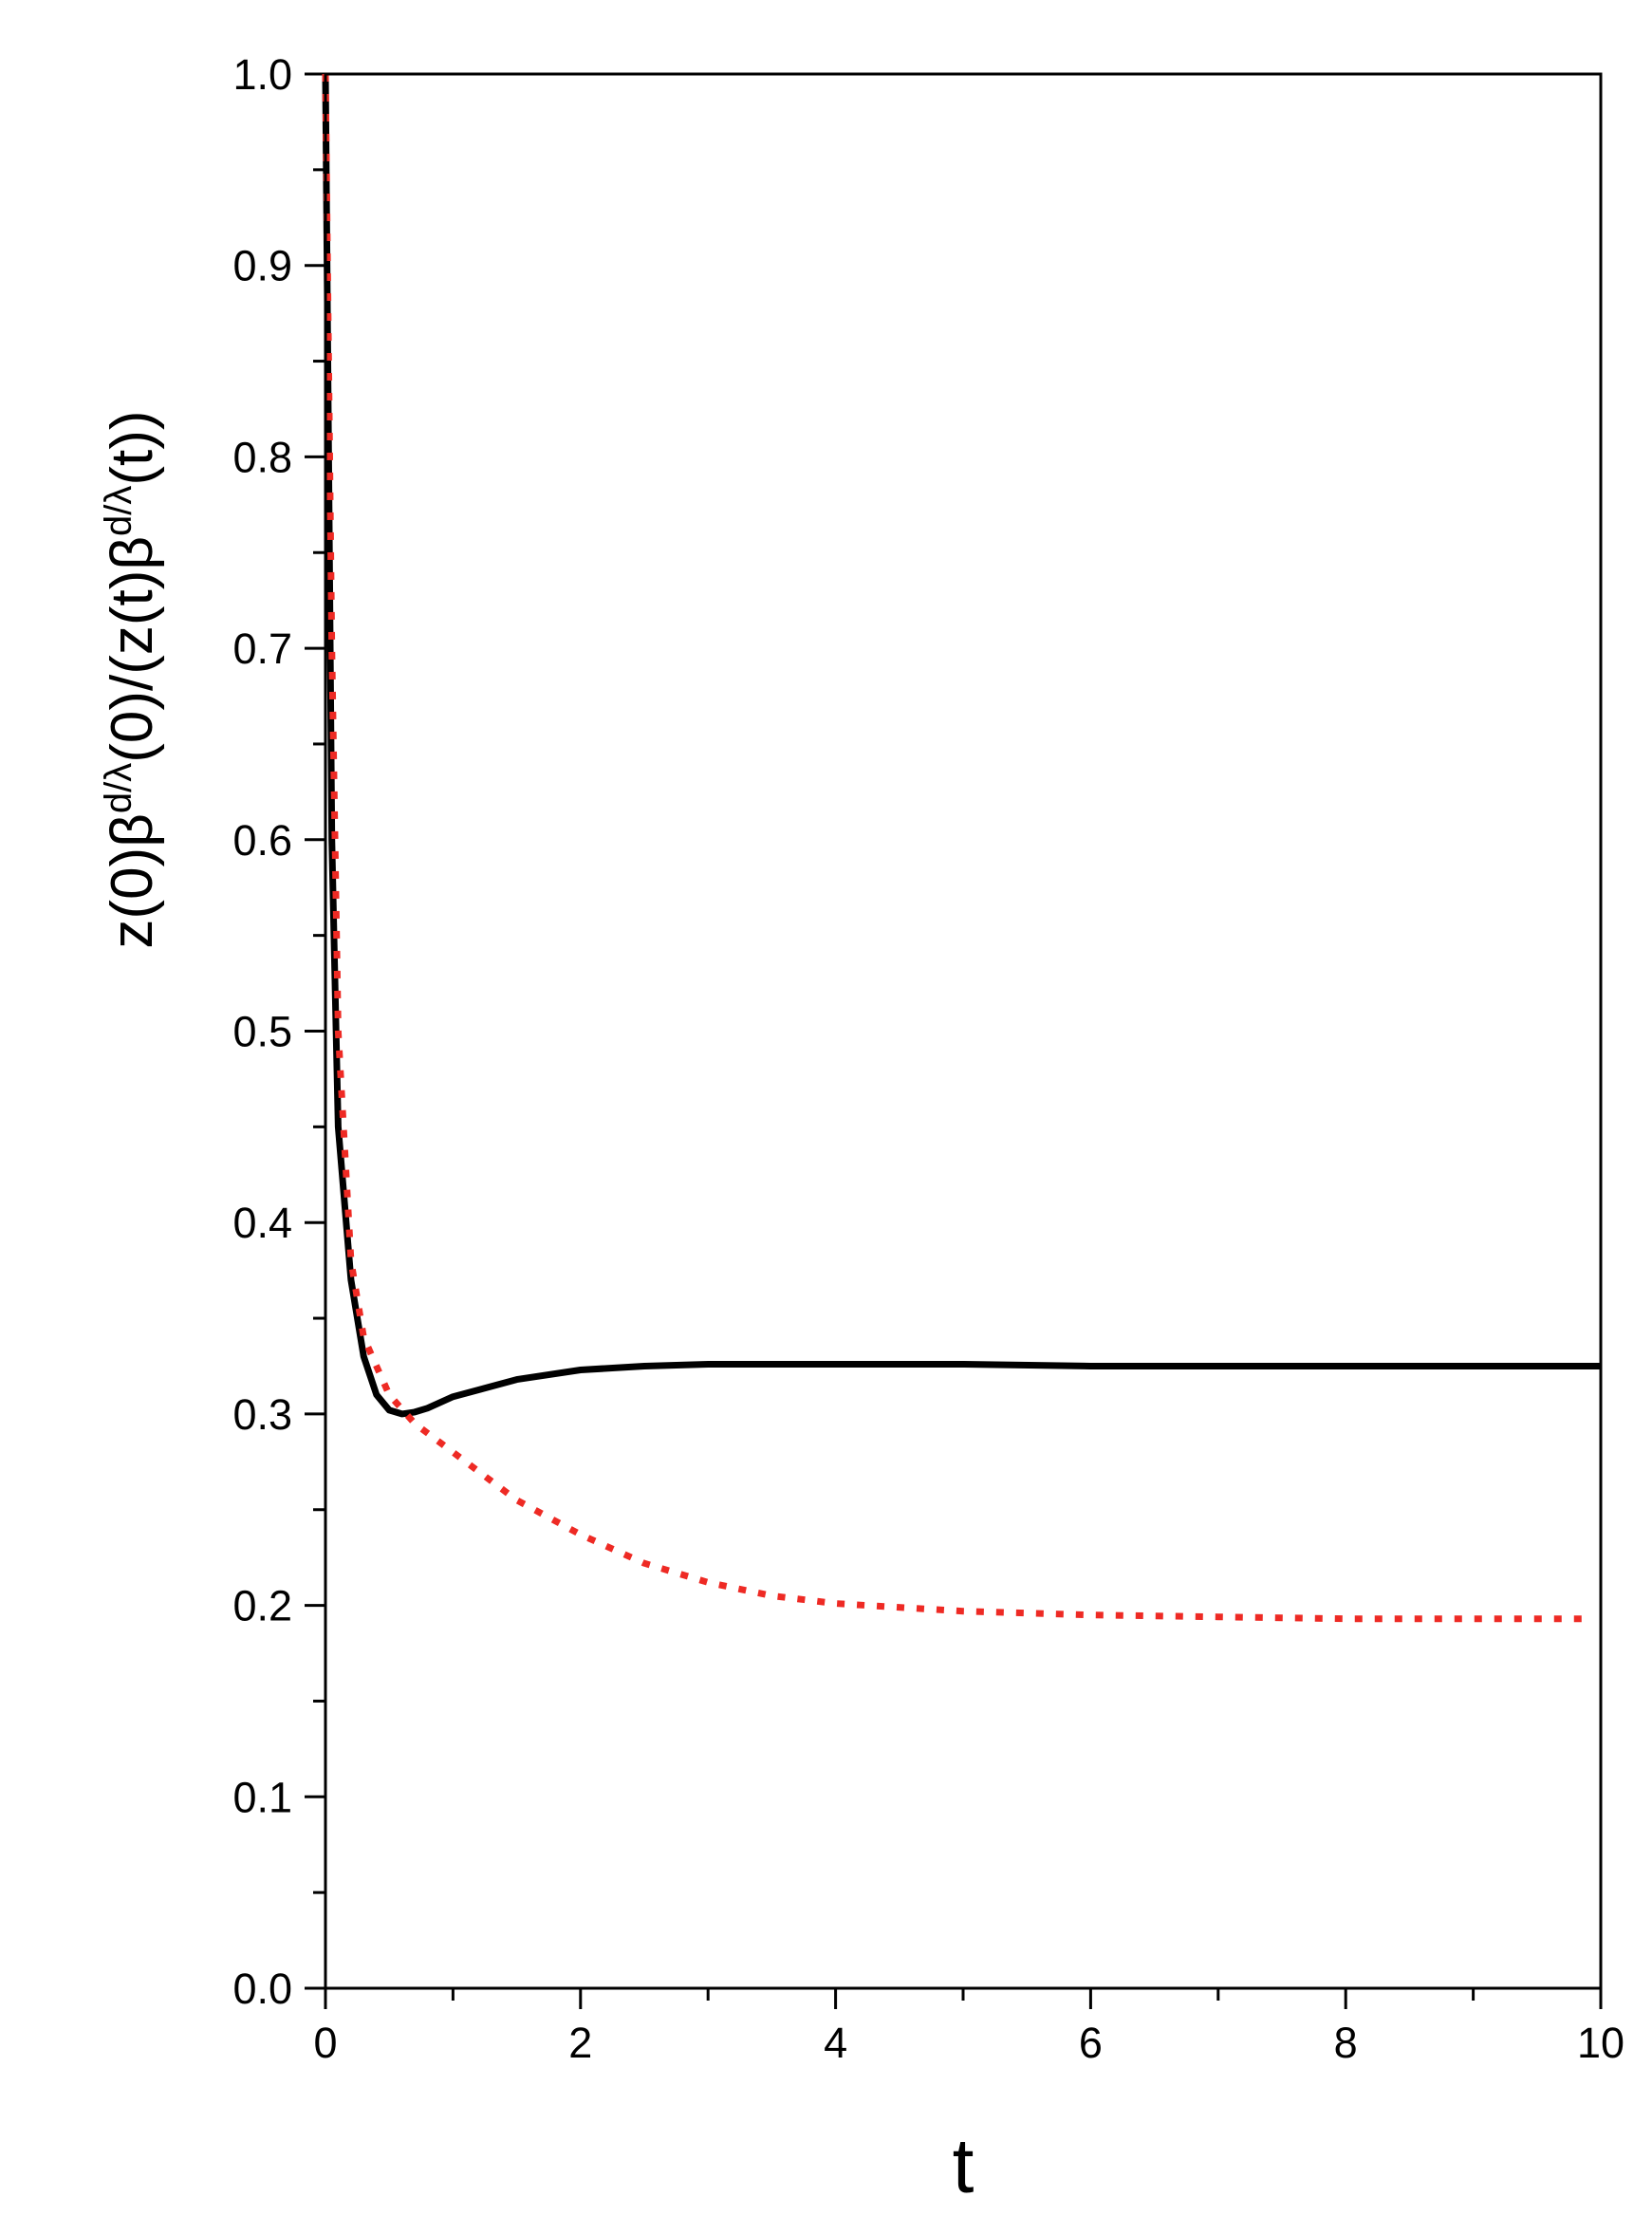  I want to click on x-tick-label: 6, so click(1091, 2043).